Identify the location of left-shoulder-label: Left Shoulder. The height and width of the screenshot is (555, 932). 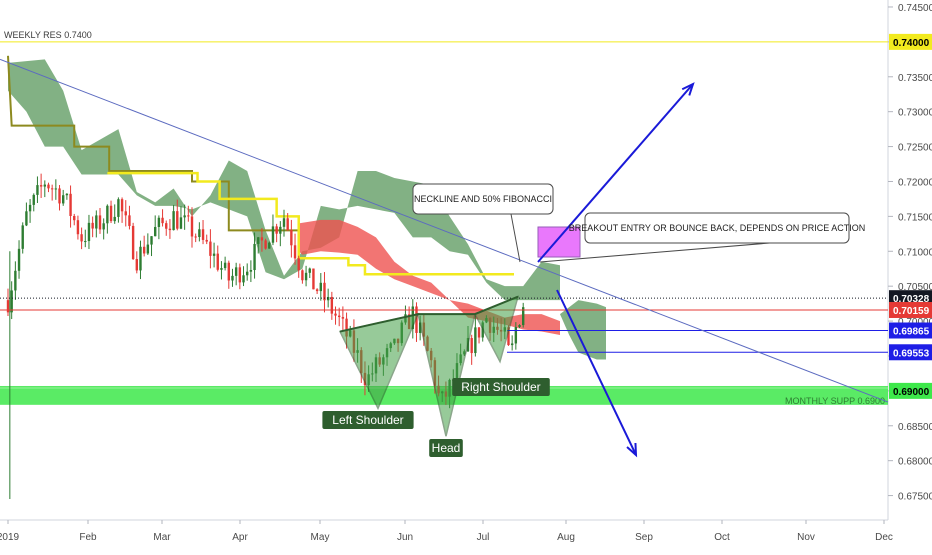
(368, 420).